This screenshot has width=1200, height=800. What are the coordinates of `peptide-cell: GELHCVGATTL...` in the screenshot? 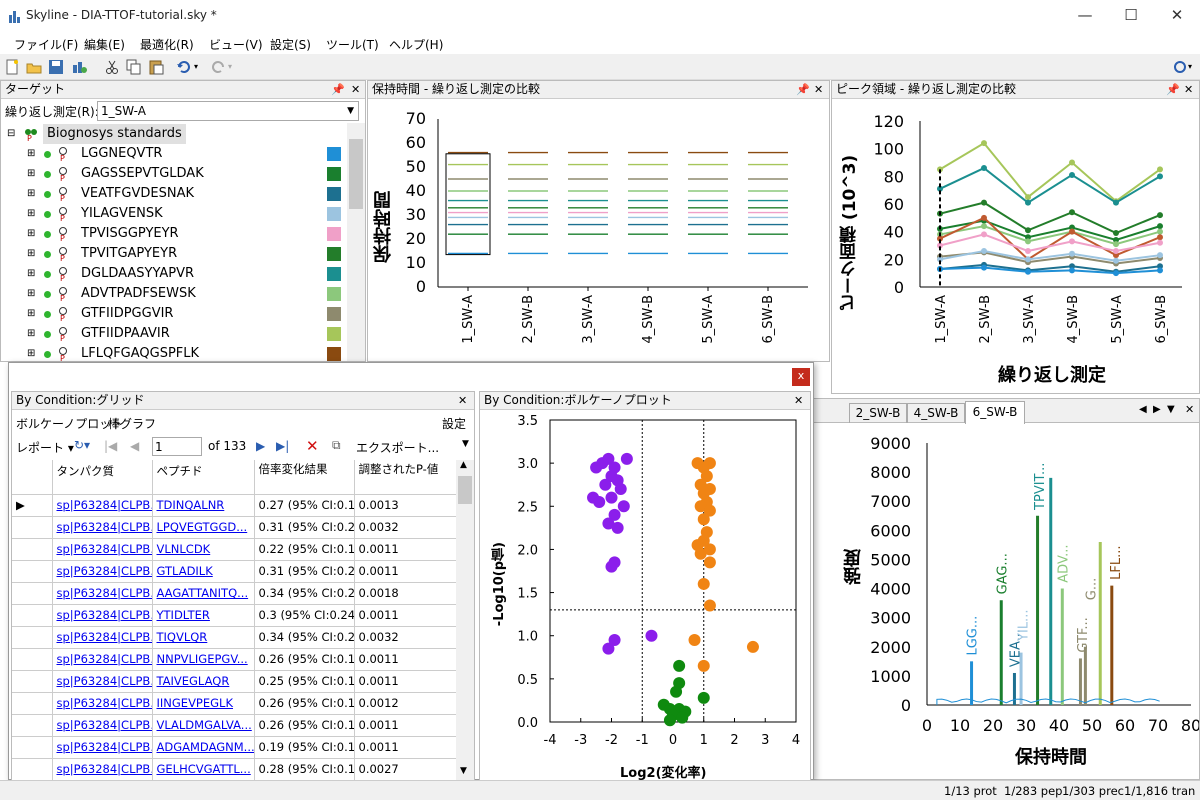 It's located at (203, 769).